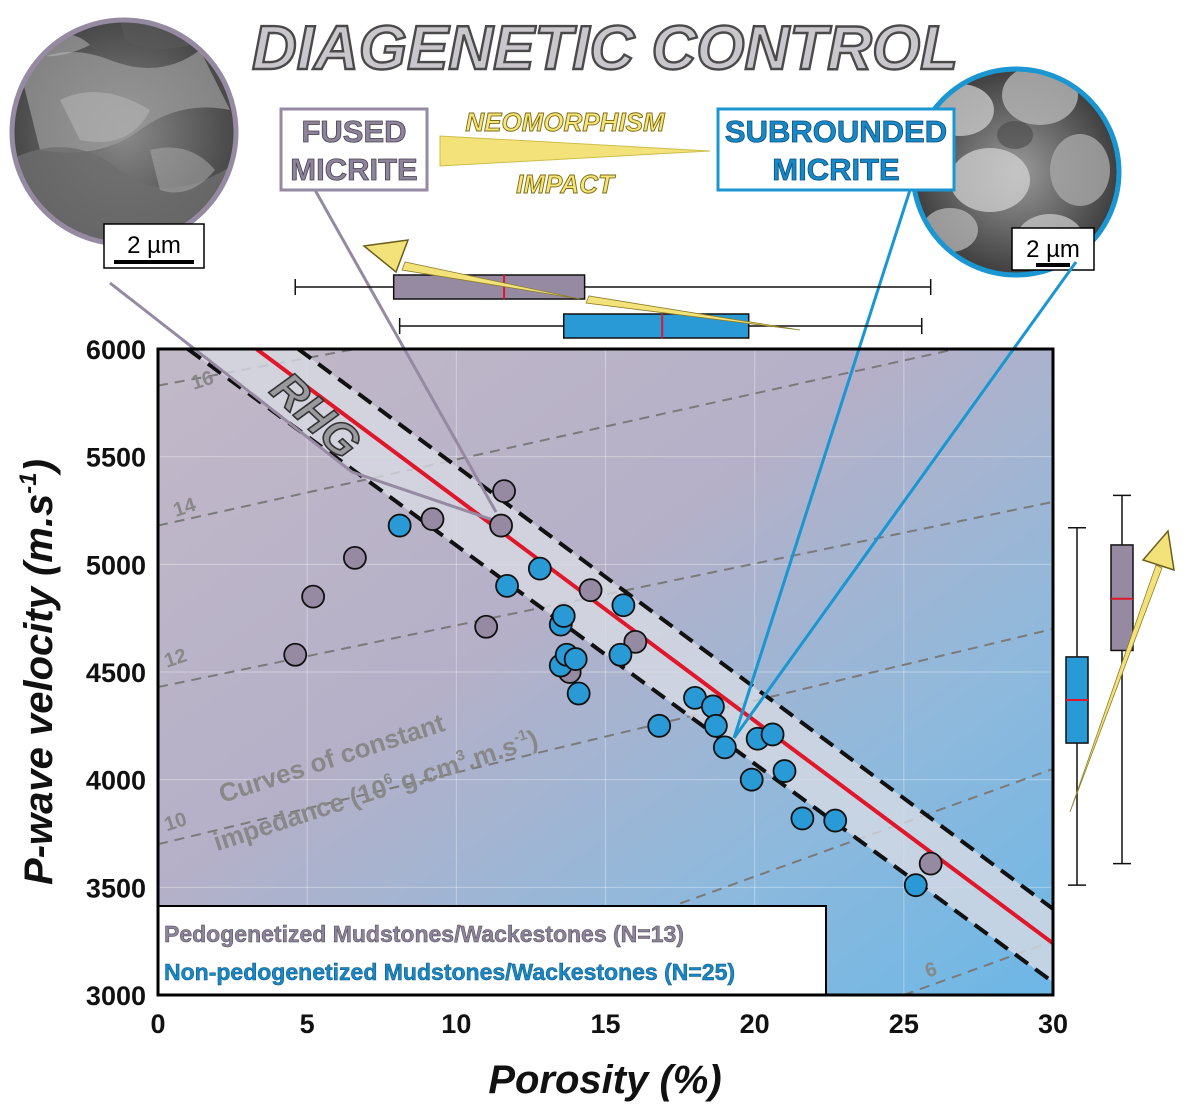  Describe the element at coordinates (489, 287) in the screenshot. I see `porosity-boxplot-box` at that location.